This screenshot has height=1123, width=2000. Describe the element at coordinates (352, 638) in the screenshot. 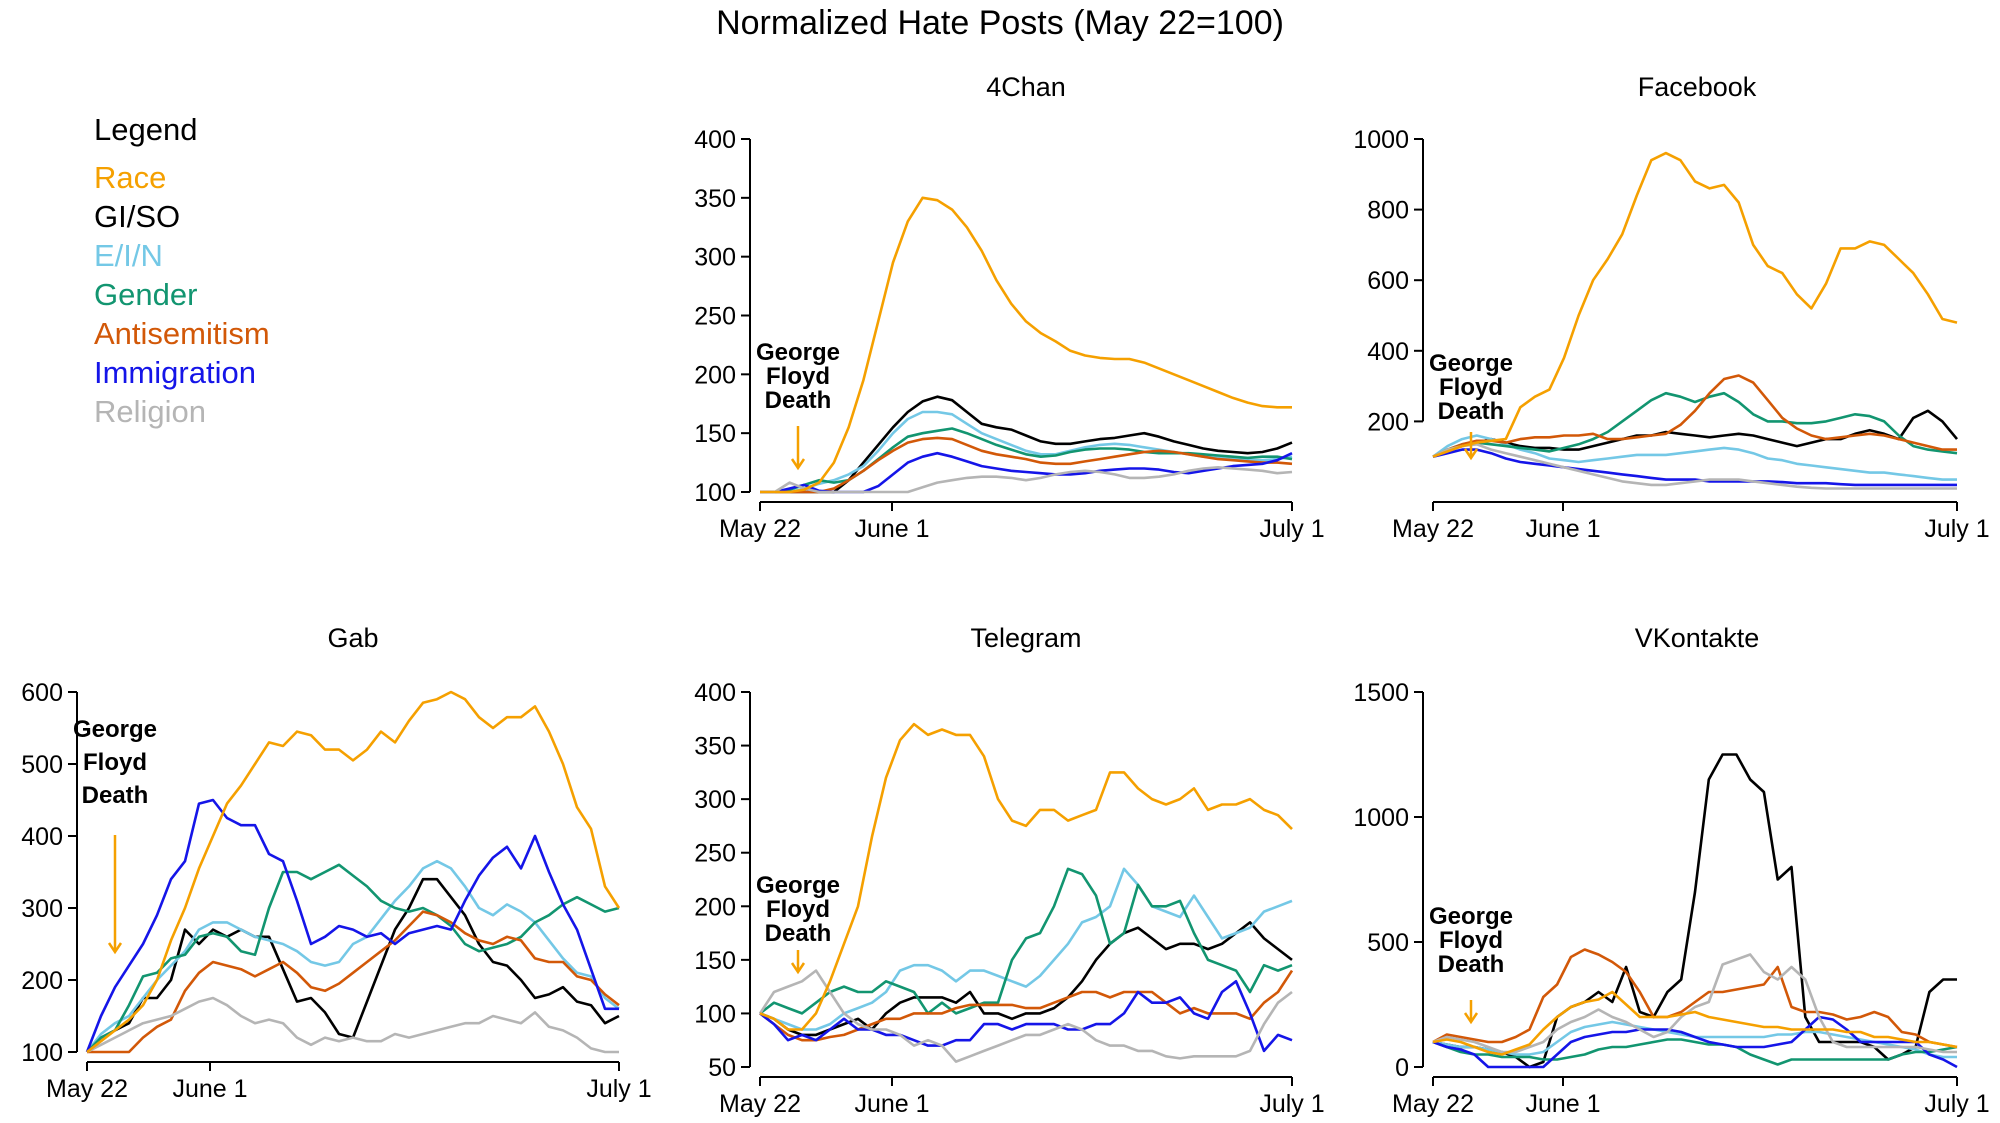

I see `panel-title-gab: Gab` at that location.